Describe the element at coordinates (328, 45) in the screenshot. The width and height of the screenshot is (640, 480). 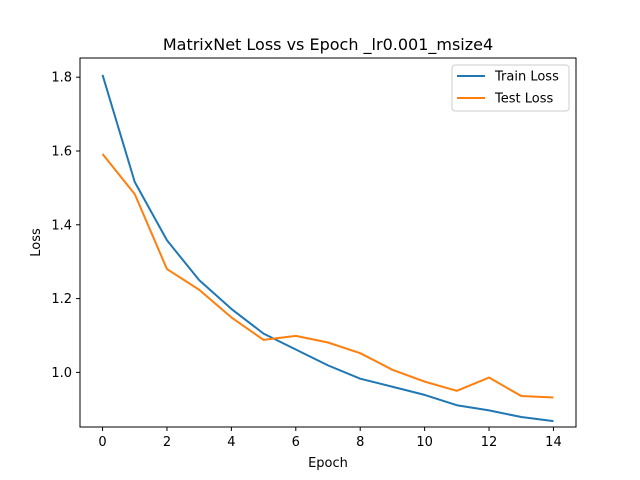
I see `chart-title: MatrixNet Loss vs Epoch _lr0.001_msize4` at that location.